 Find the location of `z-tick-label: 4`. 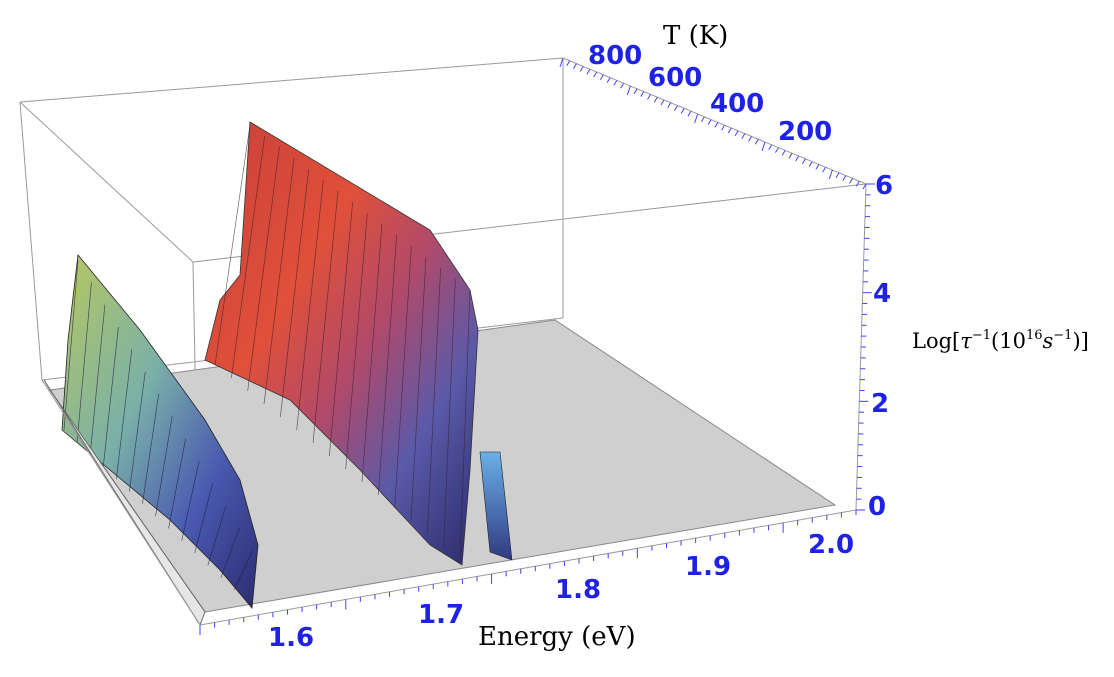

z-tick-label: 4 is located at coordinates (882, 294).